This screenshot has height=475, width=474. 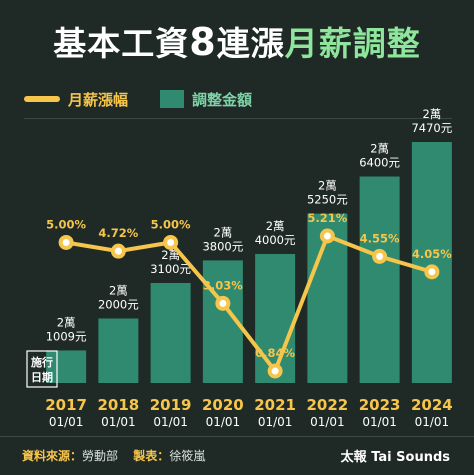 I want to click on maker-value: 徐筱嵐, so click(x=187, y=456).